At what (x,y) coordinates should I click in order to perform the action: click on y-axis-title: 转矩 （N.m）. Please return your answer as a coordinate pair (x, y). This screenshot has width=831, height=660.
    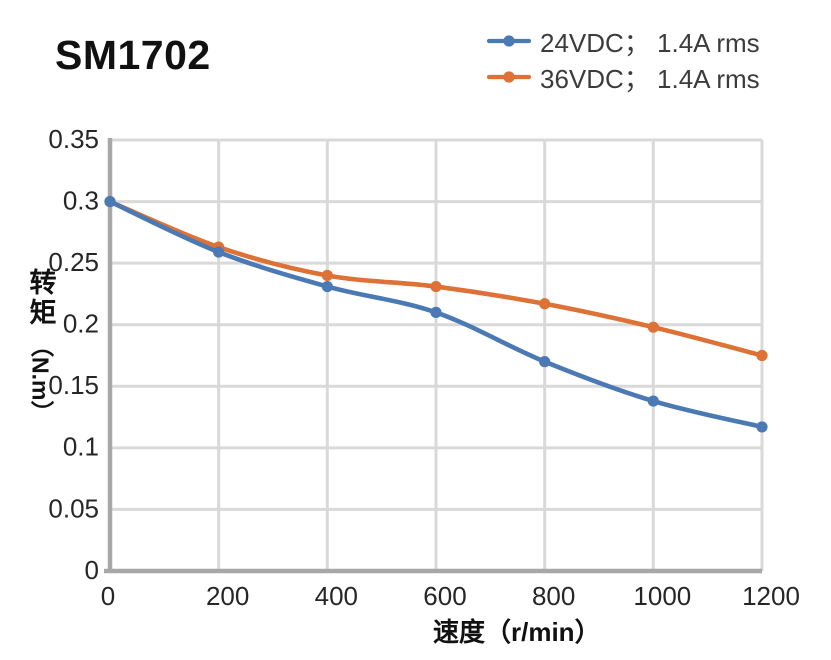
    Looking at the image, I should click on (40, 345).